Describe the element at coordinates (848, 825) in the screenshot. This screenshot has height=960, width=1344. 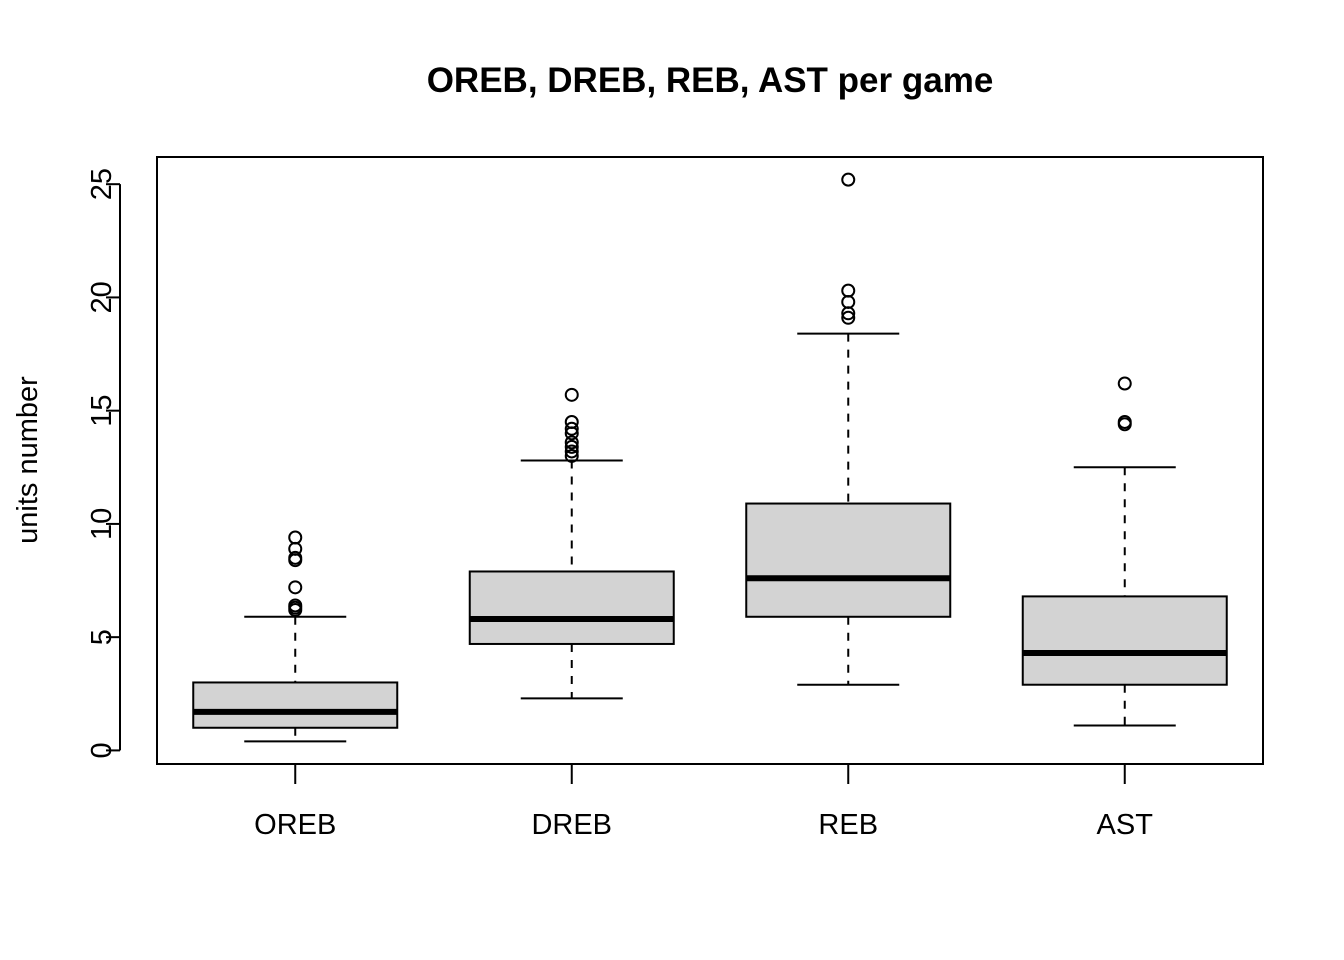
I see `x-tick-label: REB` at that location.